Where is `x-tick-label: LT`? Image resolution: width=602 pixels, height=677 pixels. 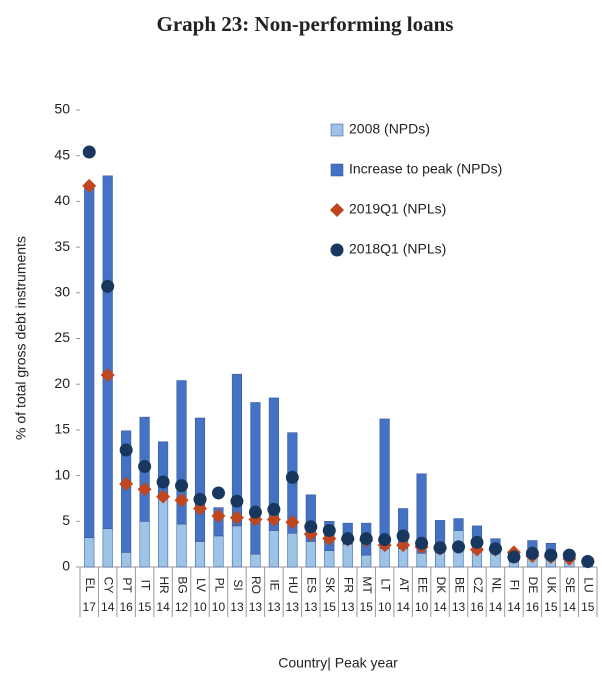
x-tick-label: LT is located at coordinates (385, 585).